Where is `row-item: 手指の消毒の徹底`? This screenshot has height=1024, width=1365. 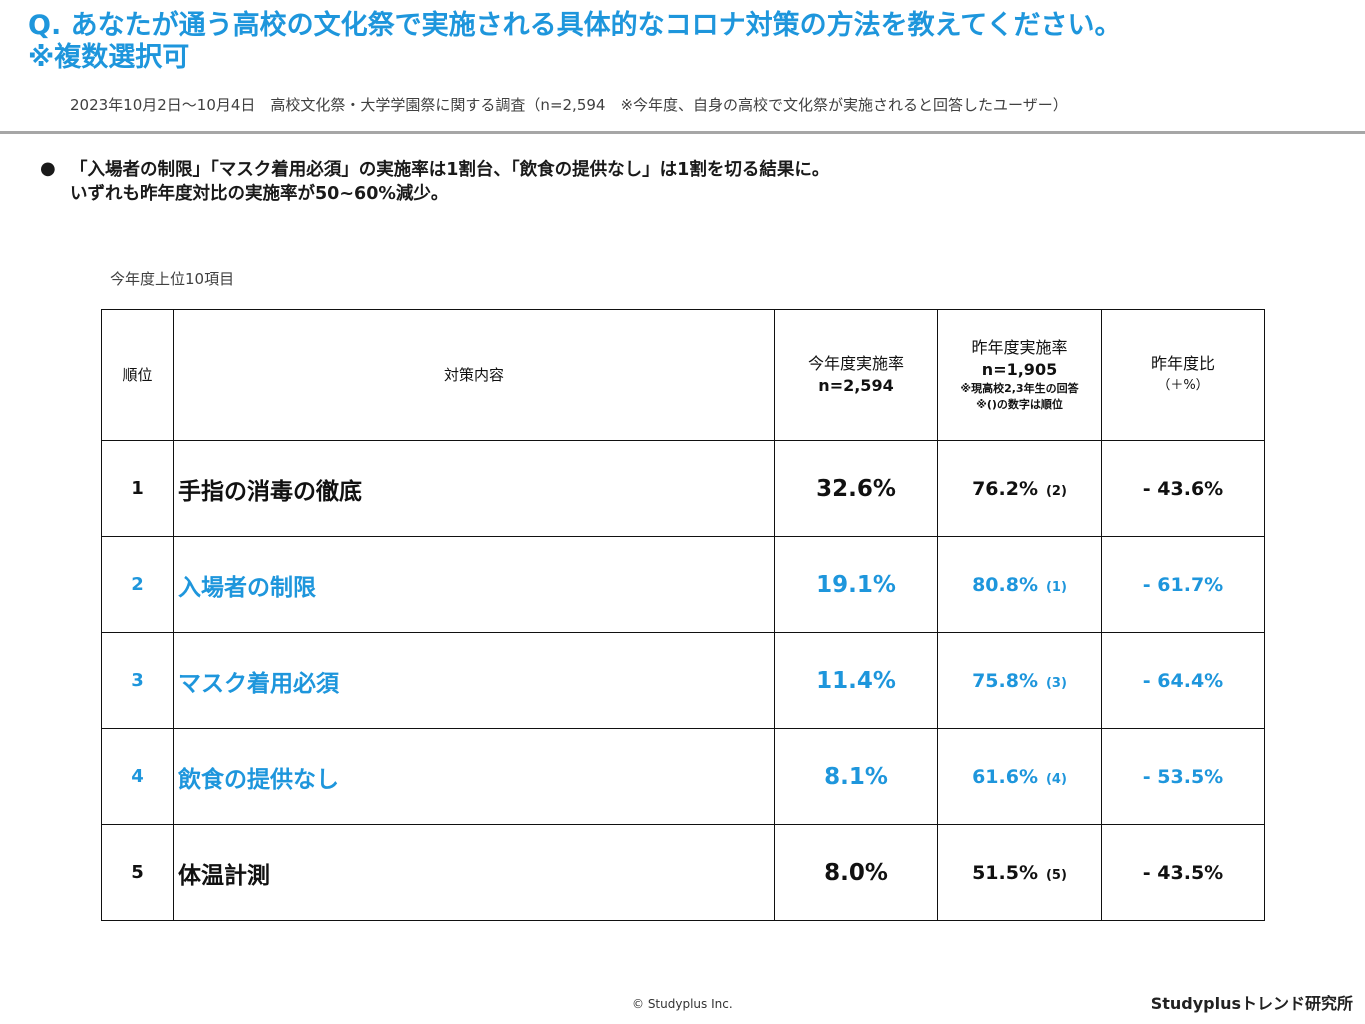
row-item: 手指の消毒の徹底 is located at coordinates (474, 488).